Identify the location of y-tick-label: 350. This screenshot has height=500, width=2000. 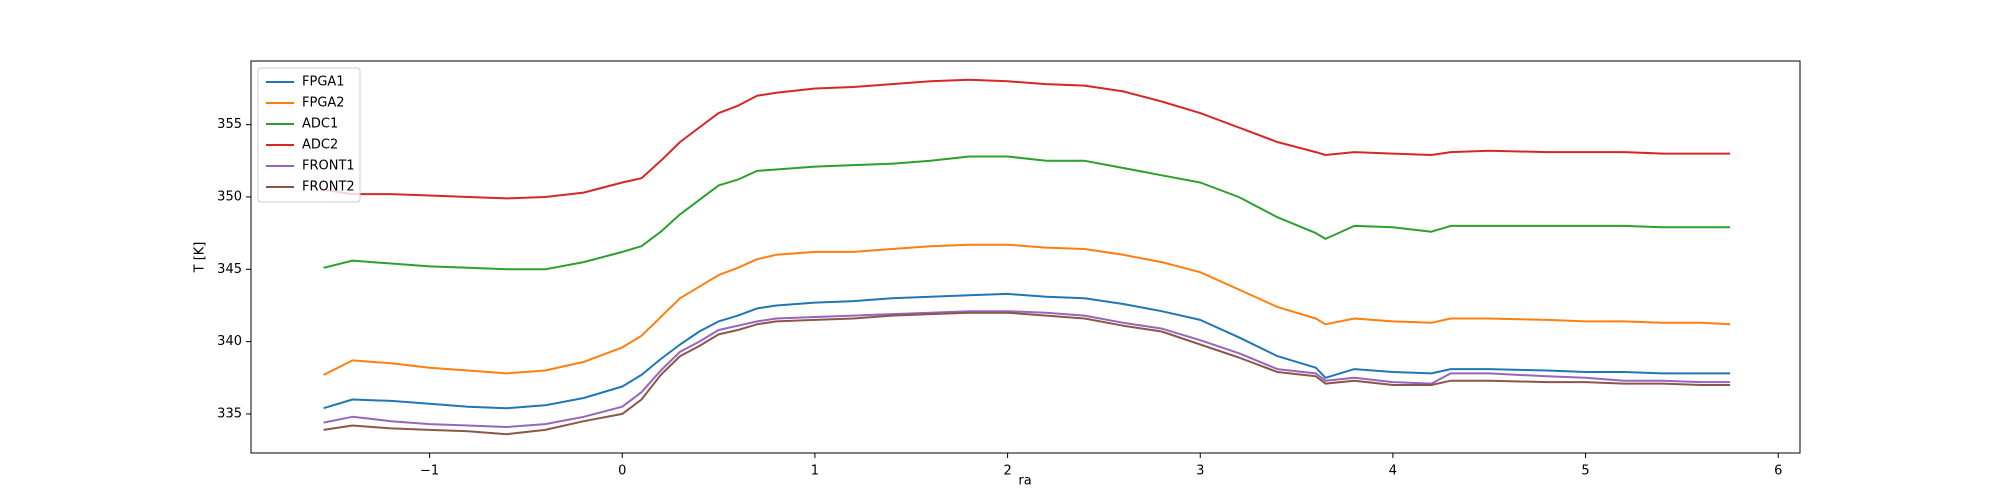
(229, 196).